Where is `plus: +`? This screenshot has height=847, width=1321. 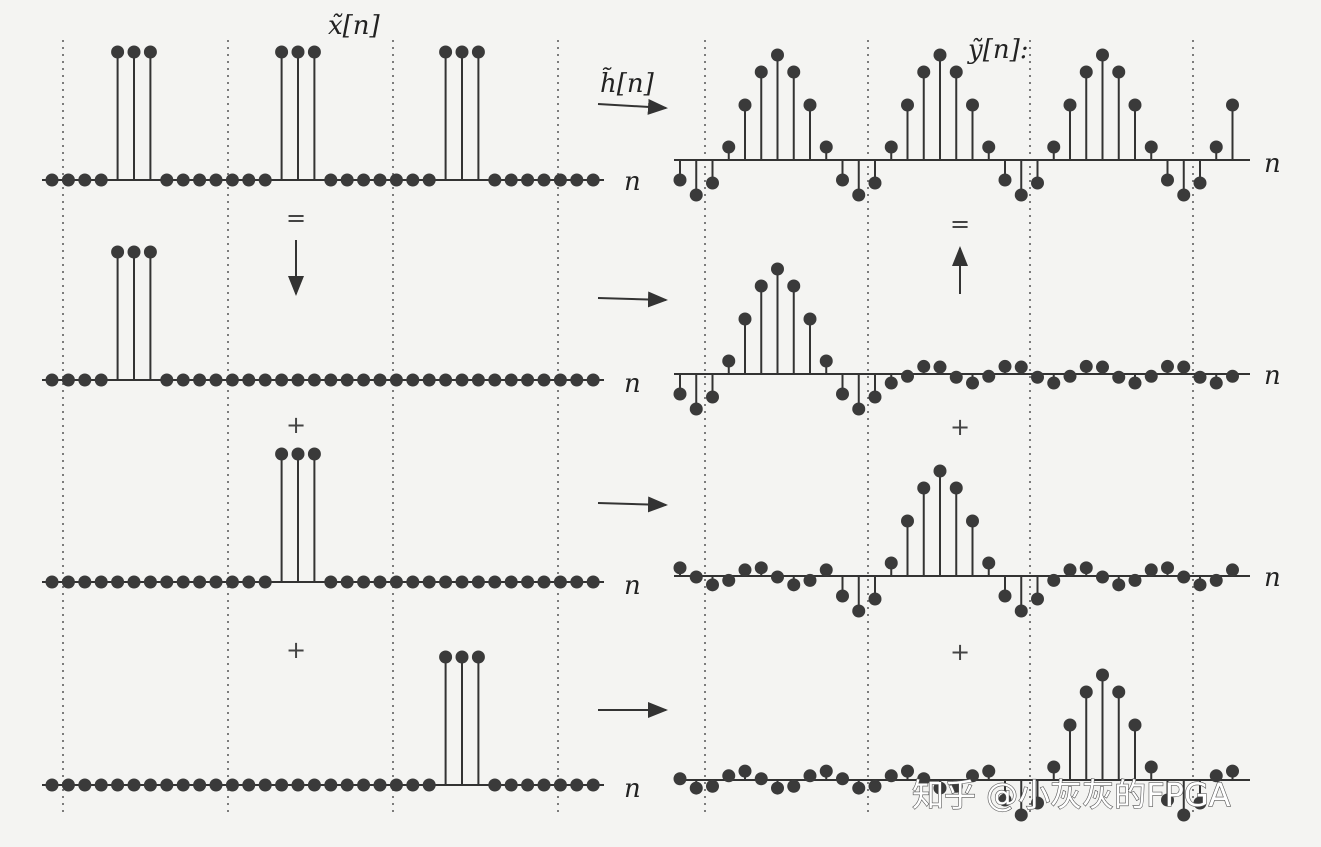 plus: + is located at coordinates (296, 650).